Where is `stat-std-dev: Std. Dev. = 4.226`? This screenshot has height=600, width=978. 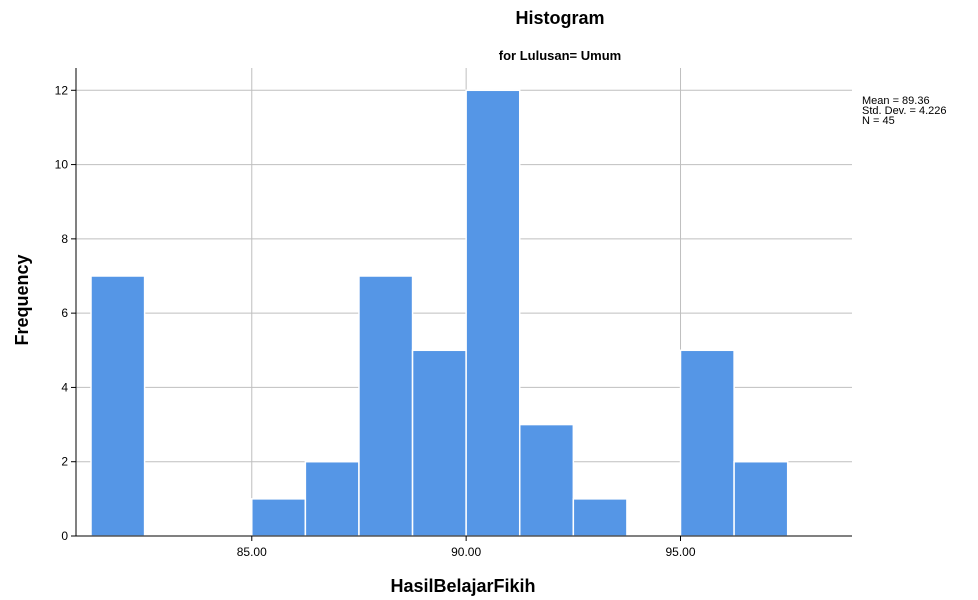 stat-std-dev: Std. Dev. = 4.226 is located at coordinates (904, 111).